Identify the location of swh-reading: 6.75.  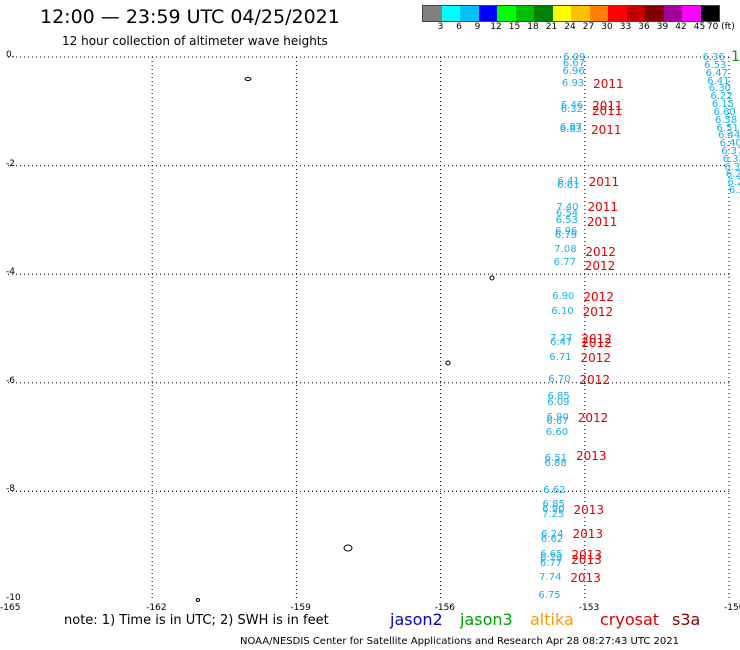
(549, 596).